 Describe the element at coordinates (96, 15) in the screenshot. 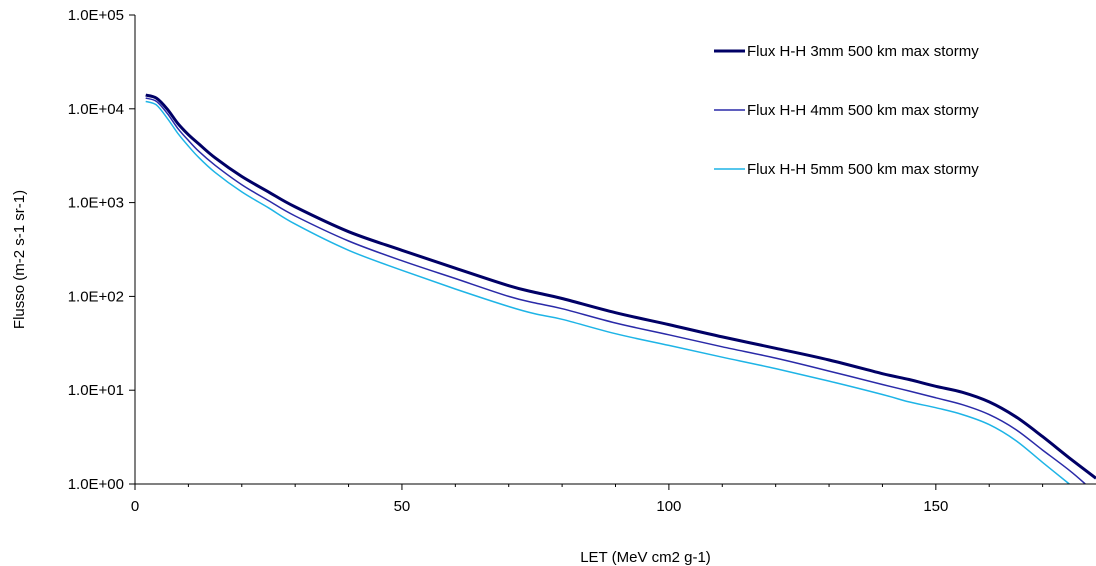

I see `y-tick-label: 1.0E+05` at that location.